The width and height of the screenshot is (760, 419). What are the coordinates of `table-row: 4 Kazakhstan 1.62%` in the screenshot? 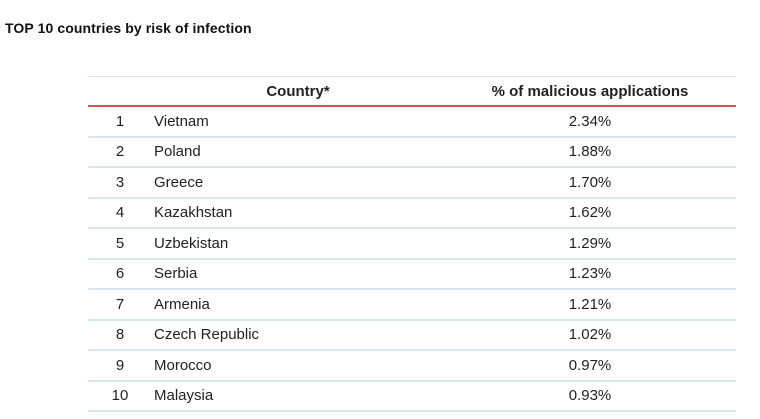 It's located at (412, 213).